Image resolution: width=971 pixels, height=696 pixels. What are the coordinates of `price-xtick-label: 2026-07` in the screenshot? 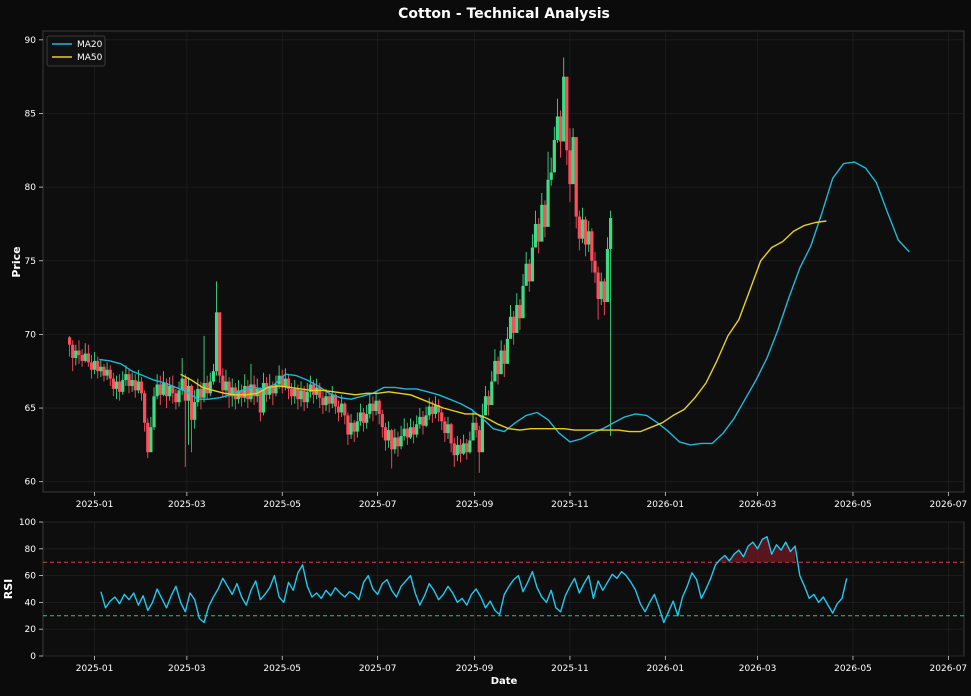 It's located at (949, 505).